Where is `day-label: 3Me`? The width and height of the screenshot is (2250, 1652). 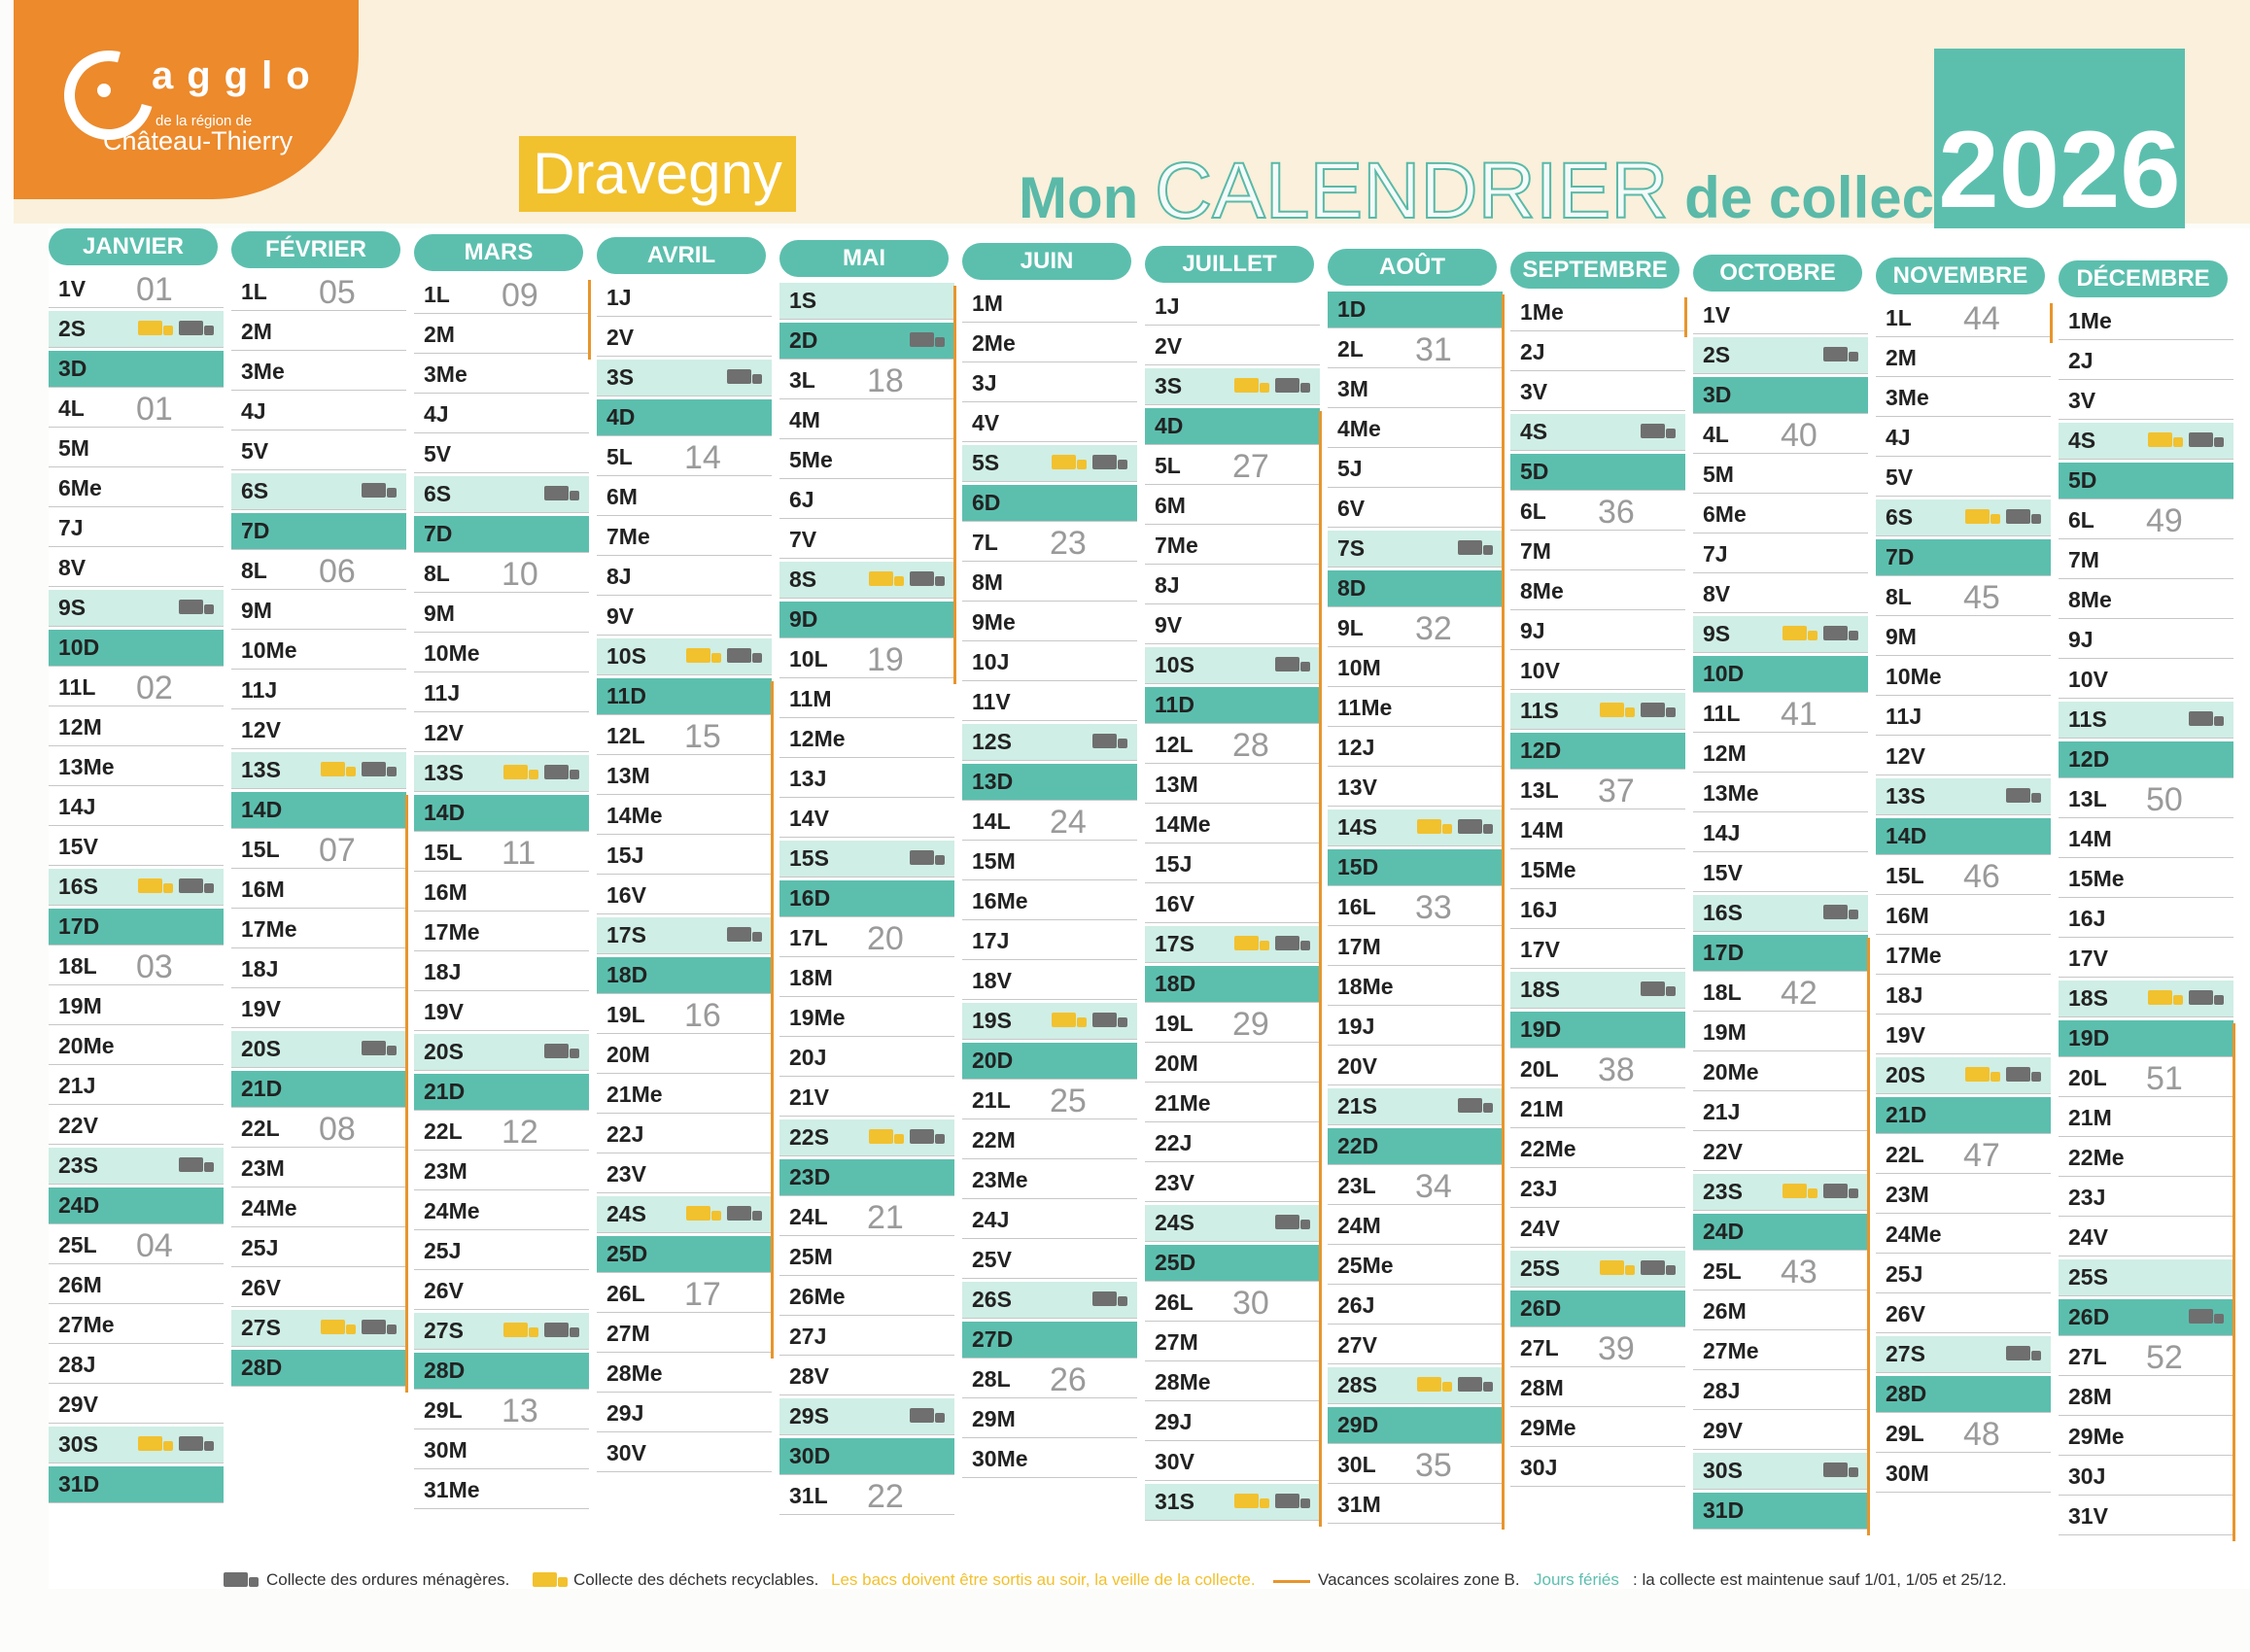
day-label: 3Me is located at coordinates (446, 374).